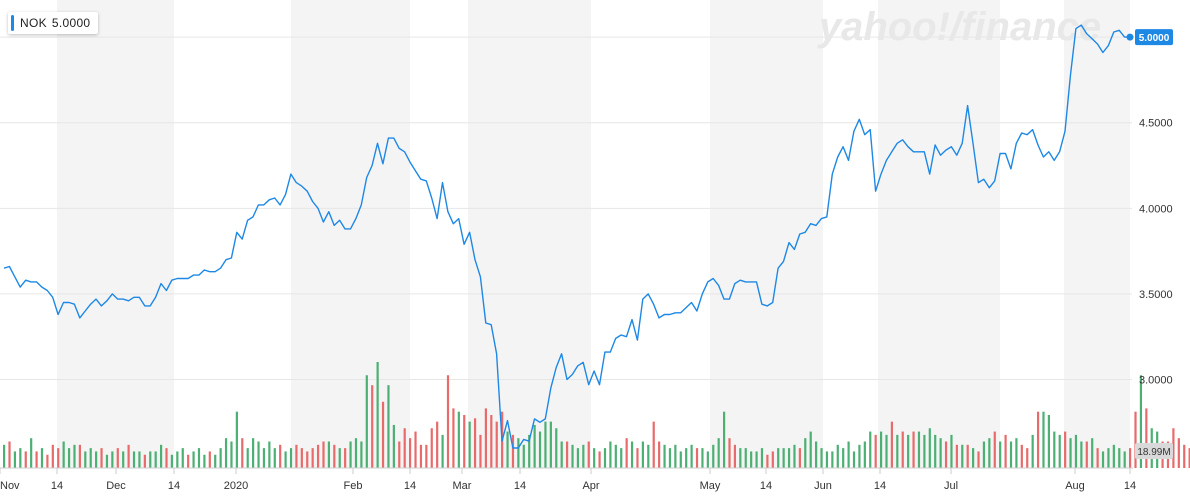 The image size is (1190, 500). What do you see at coordinates (33, 23) in the screenshot?
I see `ticker-symbol: NOK` at bounding box center [33, 23].